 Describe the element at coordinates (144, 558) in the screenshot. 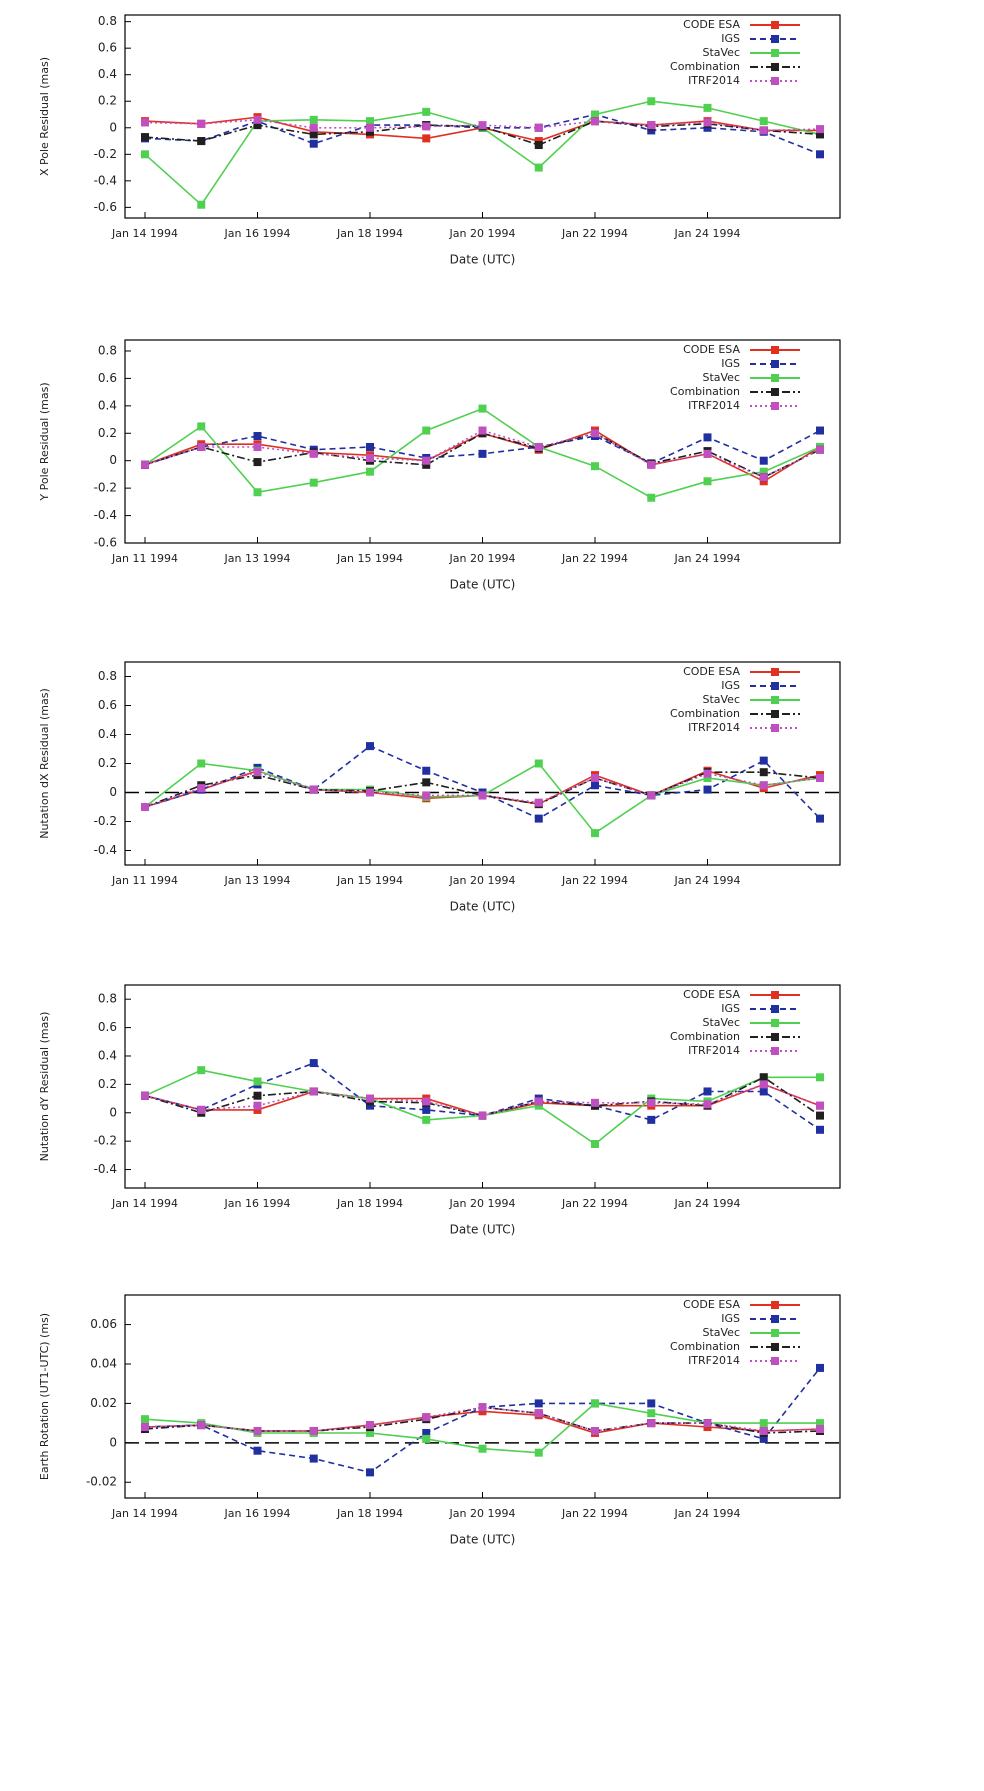

I see `x-tick-label: Jan 11 1994` at that location.